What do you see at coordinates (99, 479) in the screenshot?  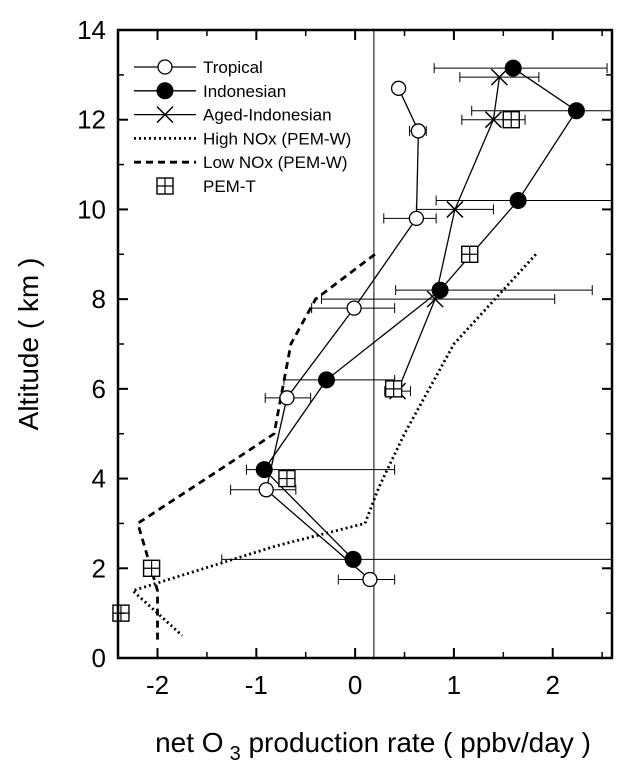 I see `y-tick-label: 4` at bounding box center [99, 479].